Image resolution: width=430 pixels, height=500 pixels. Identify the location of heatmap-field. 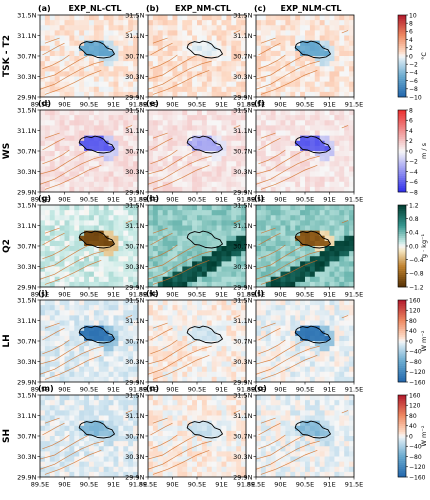
(197, 56).